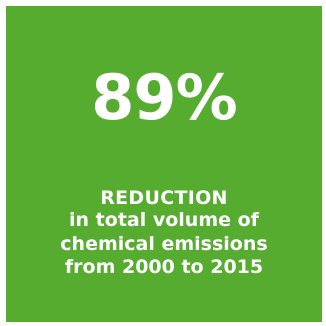  I want to click on stat-value: 89%, so click(164, 97).